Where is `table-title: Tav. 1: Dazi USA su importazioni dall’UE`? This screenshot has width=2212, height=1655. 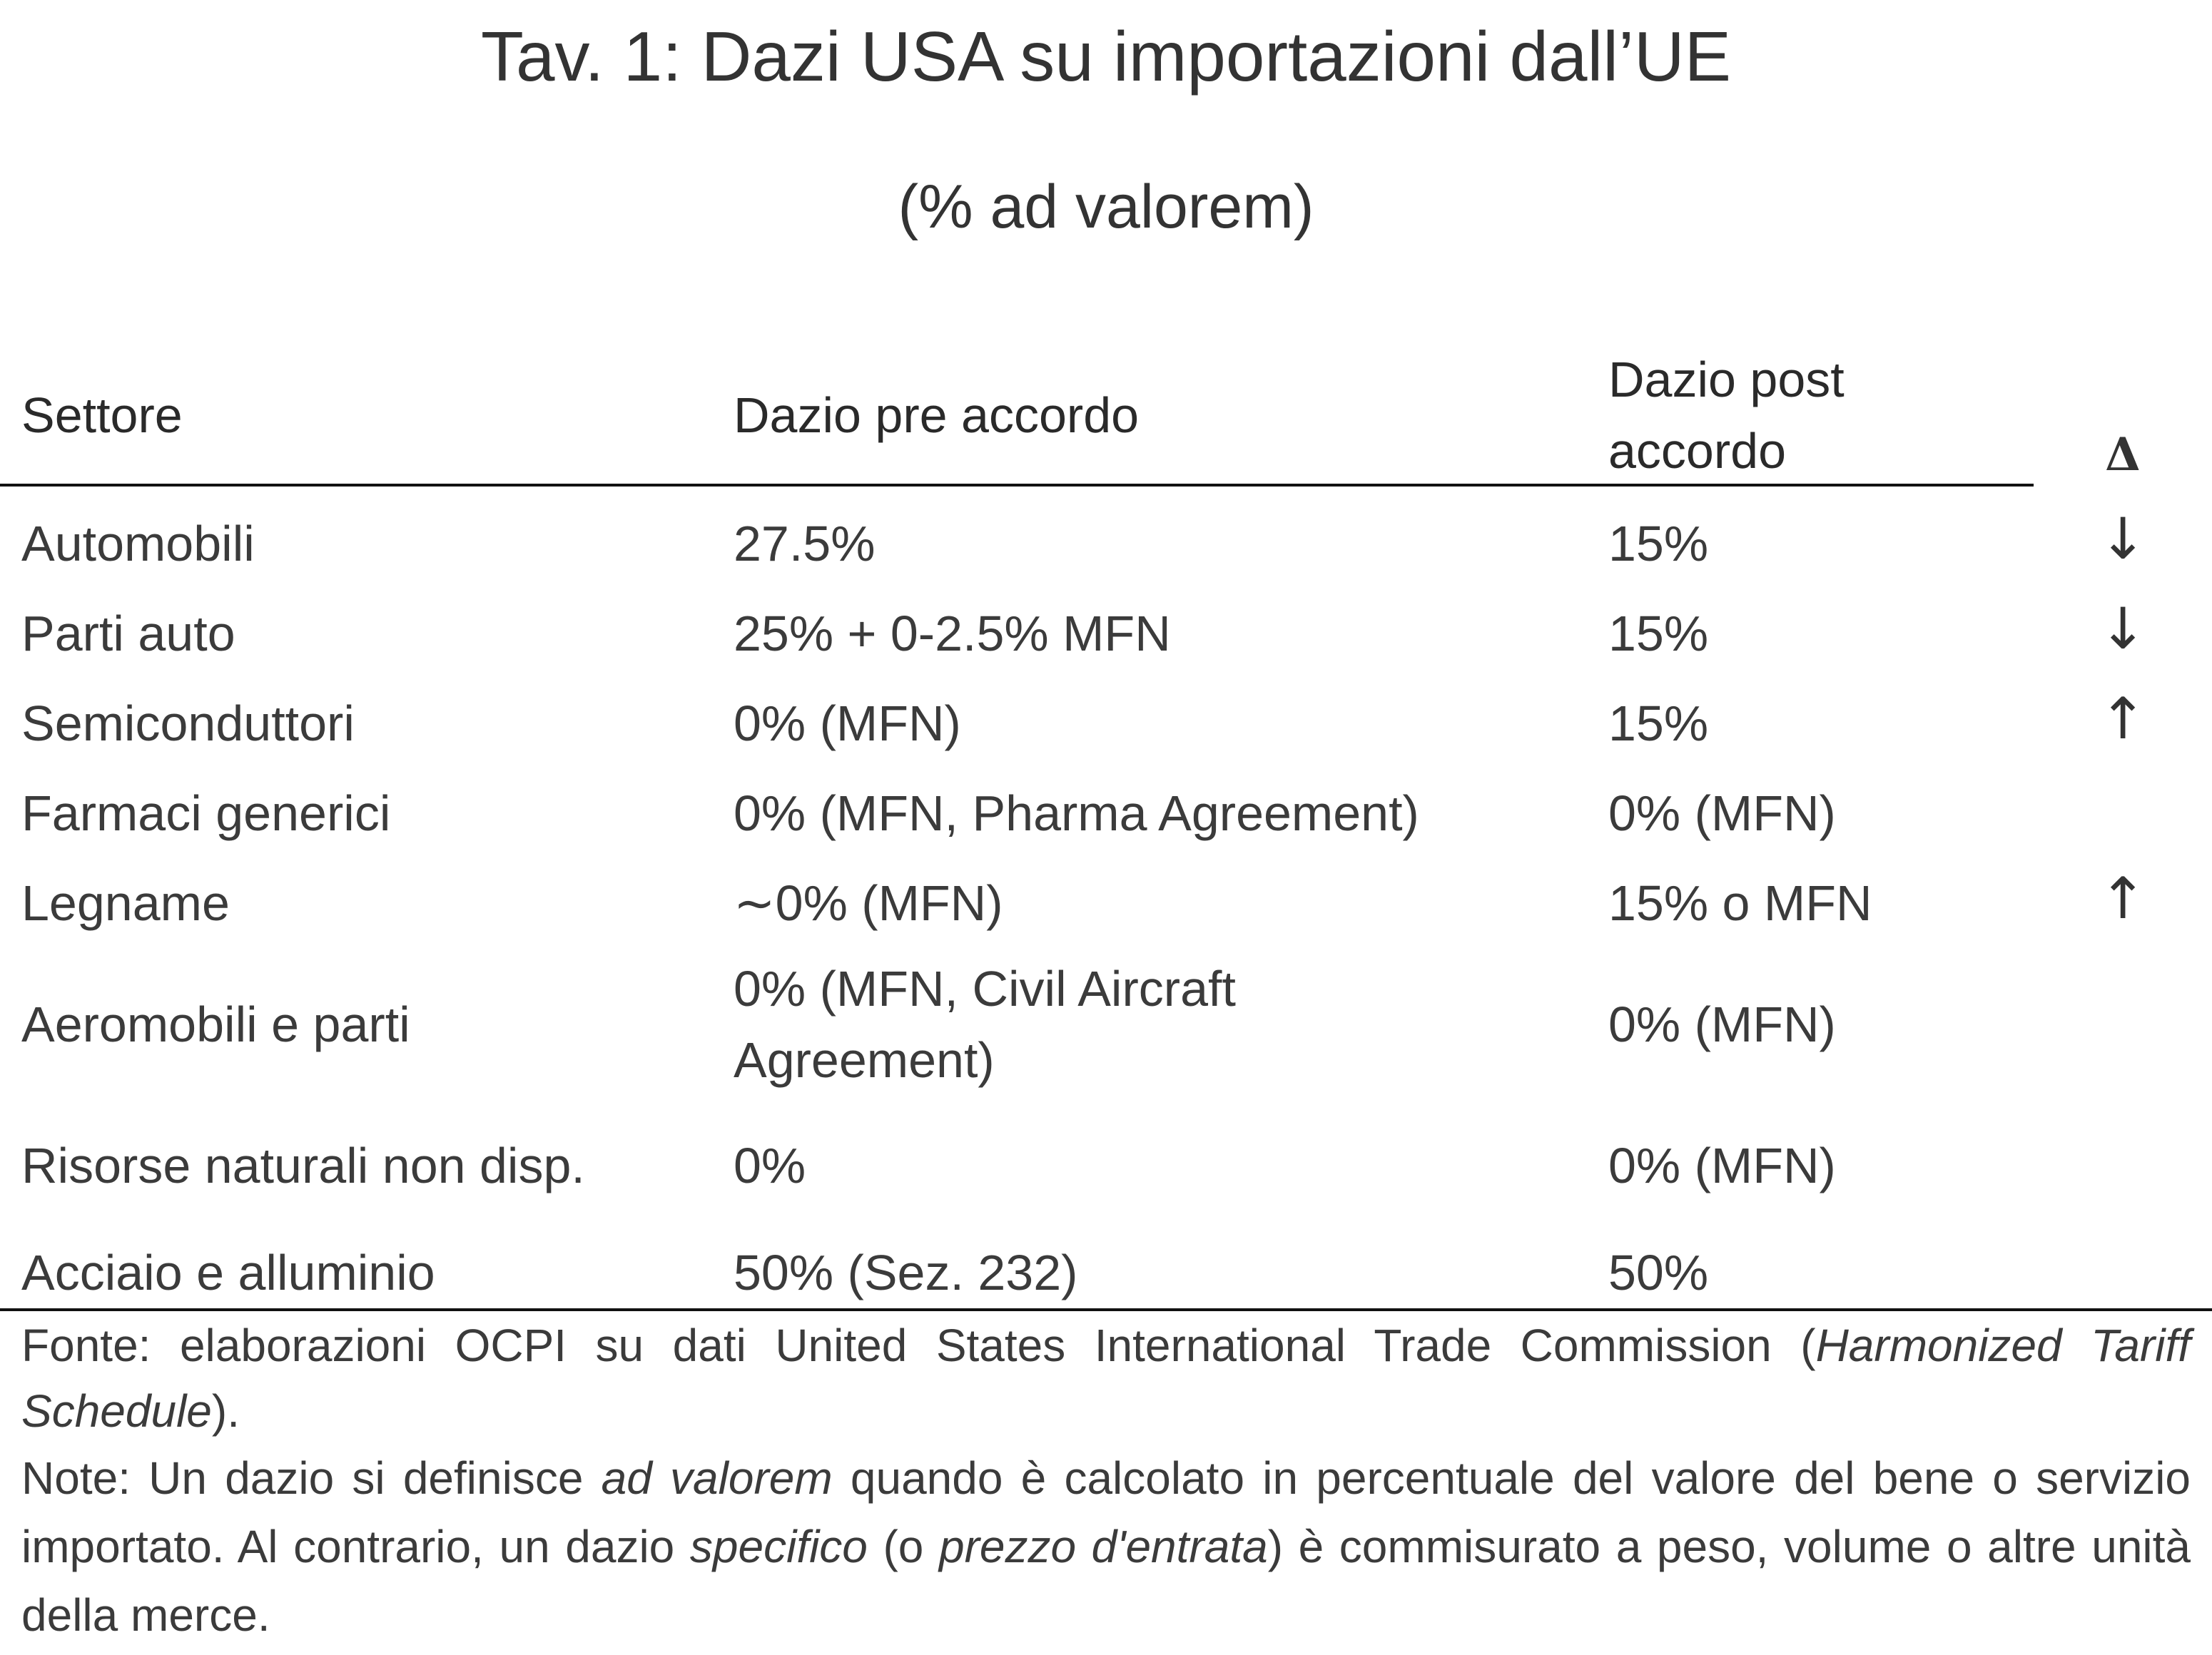 table-title: Tav. 1: Dazi USA su importazioni dall’UE is located at coordinates (1106, 57).